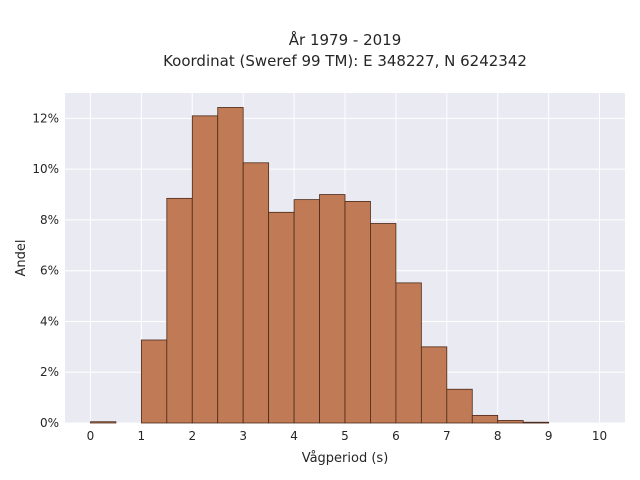  I want to click on x-tick-label: 9, so click(549, 436).